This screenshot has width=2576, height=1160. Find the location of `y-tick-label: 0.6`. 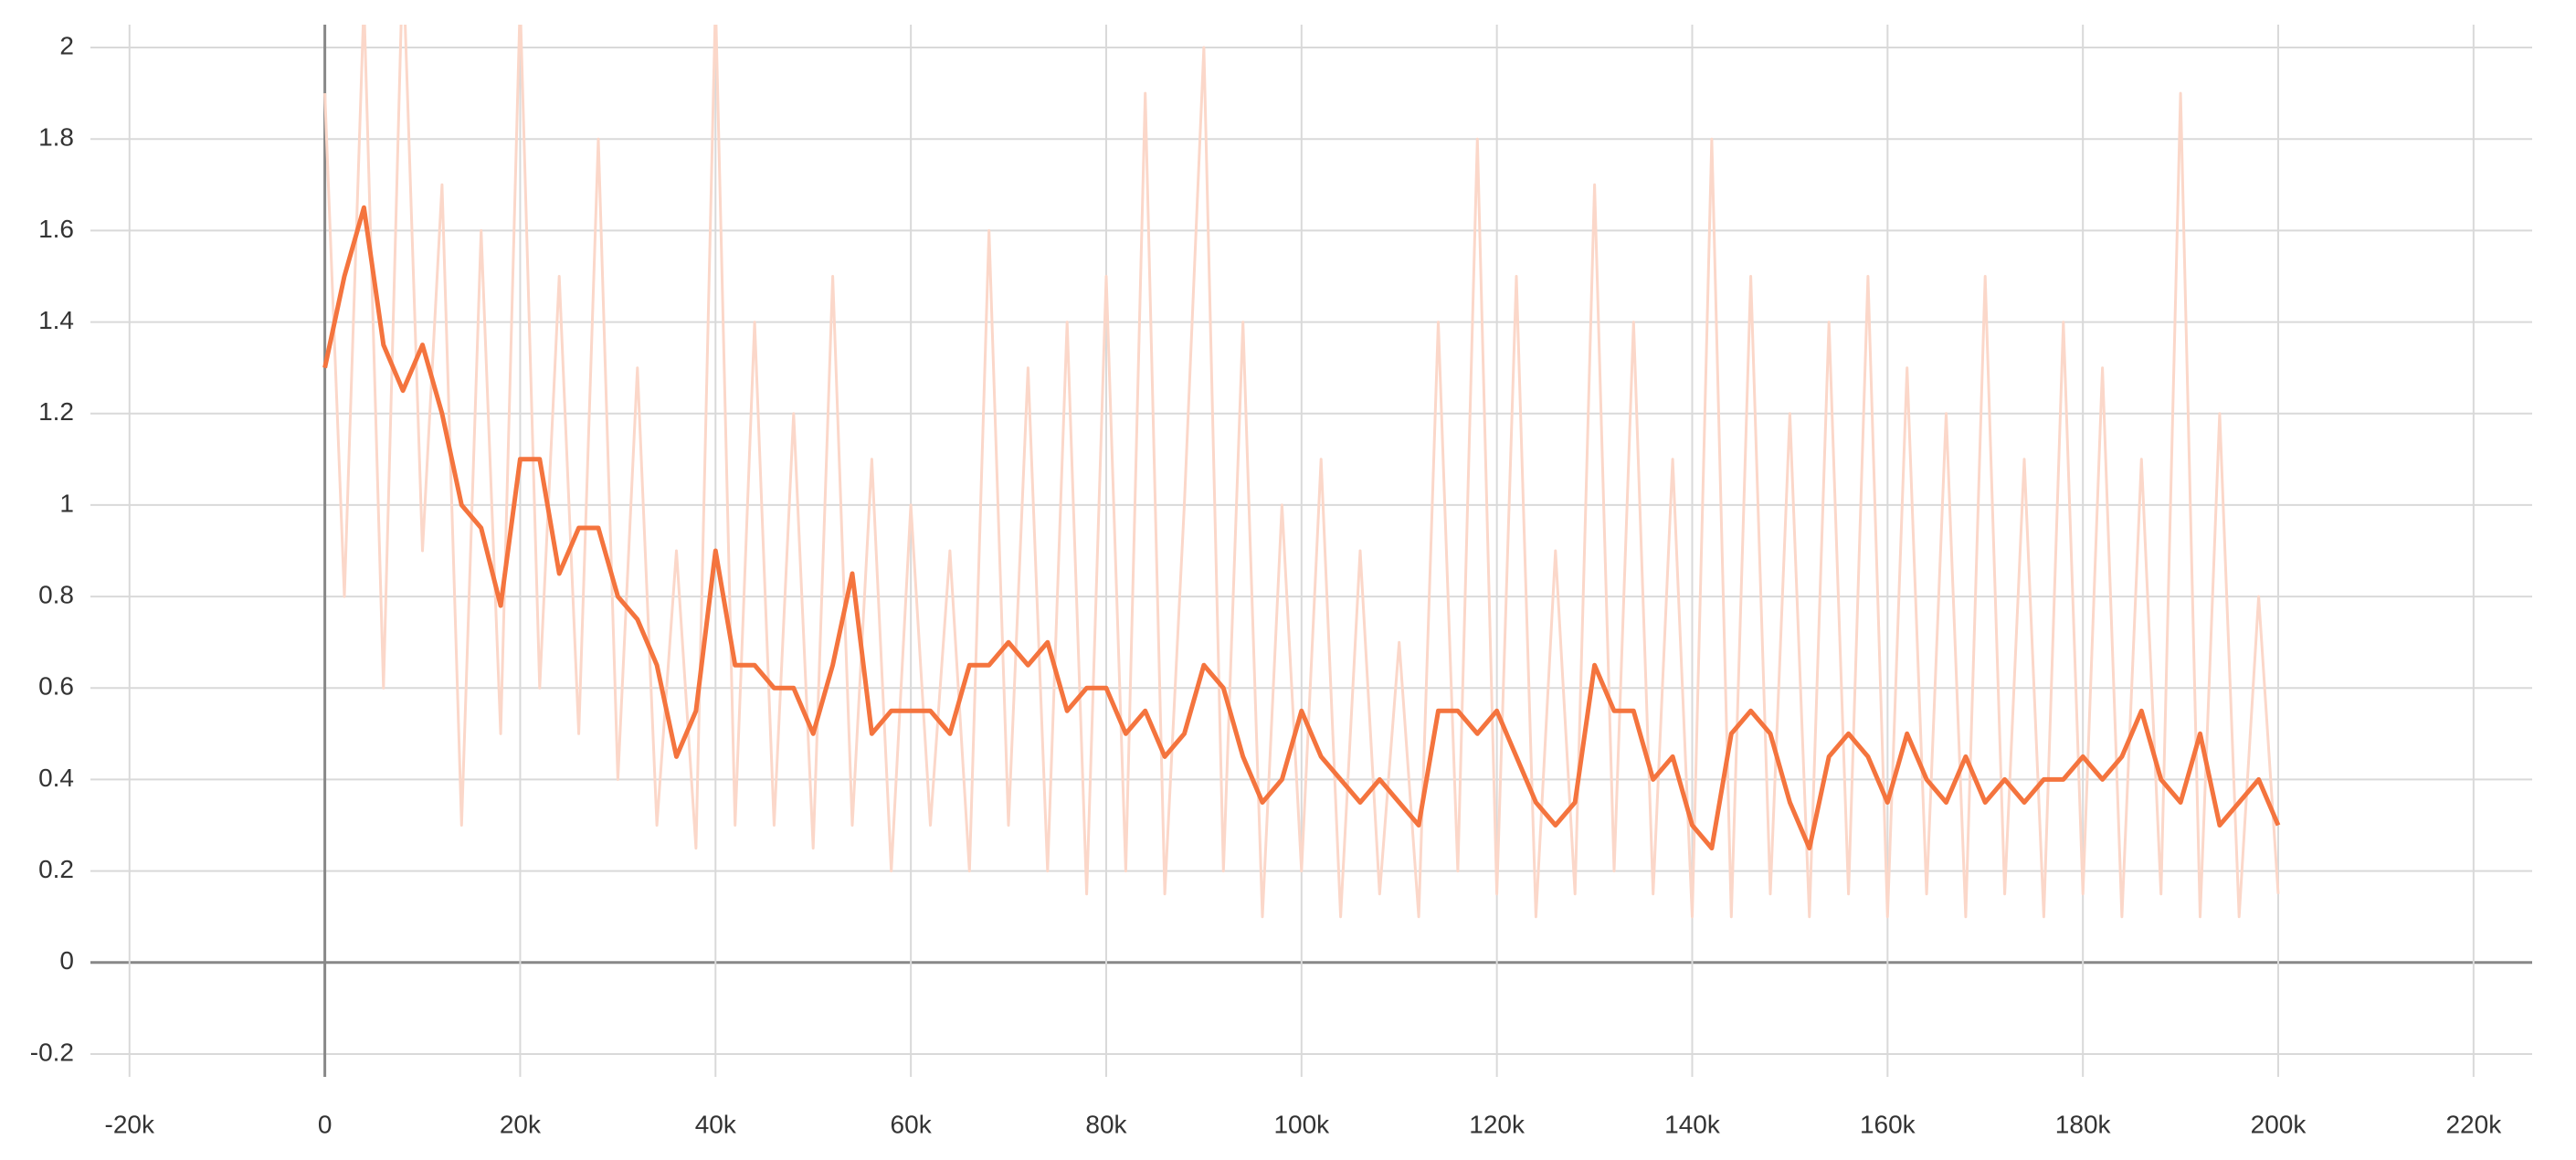

y-tick-label: 0.6 is located at coordinates (56, 687).